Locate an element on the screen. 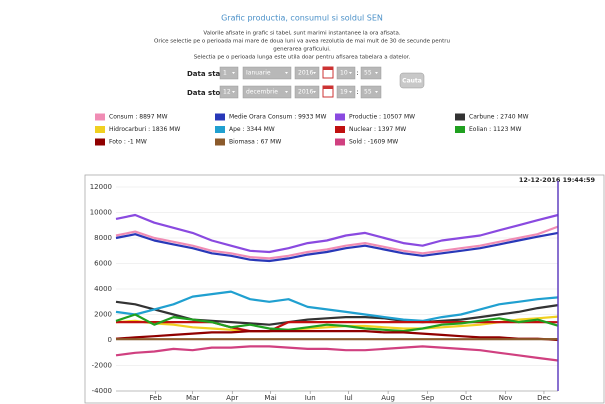 The height and width of the screenshot is (404, 605). y-tick-label: 0 is located at coordinates (110, 340).